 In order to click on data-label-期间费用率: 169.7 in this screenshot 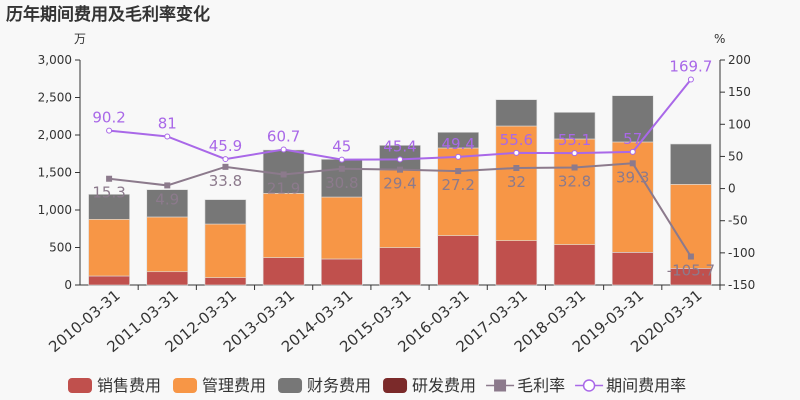, I will do `click(690, 66)`.